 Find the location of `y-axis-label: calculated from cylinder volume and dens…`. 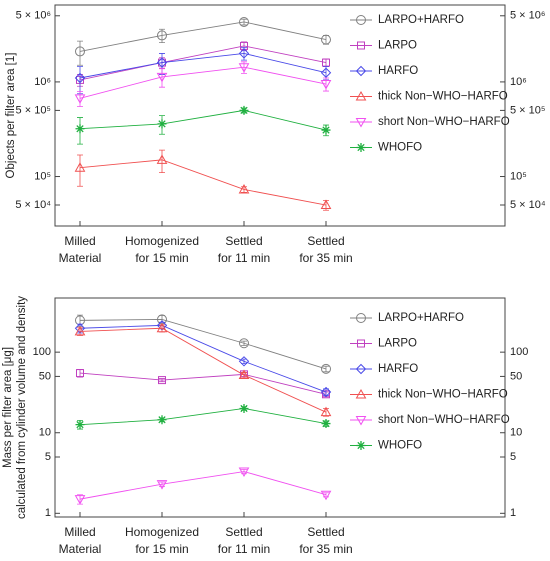

y-axis-label: calculated from cylinder volume and dens… is located at coordinates (22, 407).